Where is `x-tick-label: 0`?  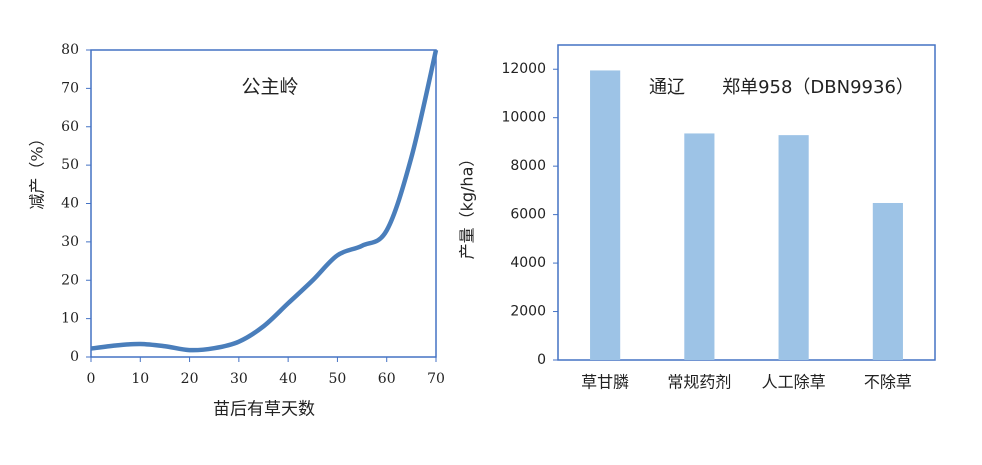 x-tick-label: 0 is located at coordinates (91, 379).